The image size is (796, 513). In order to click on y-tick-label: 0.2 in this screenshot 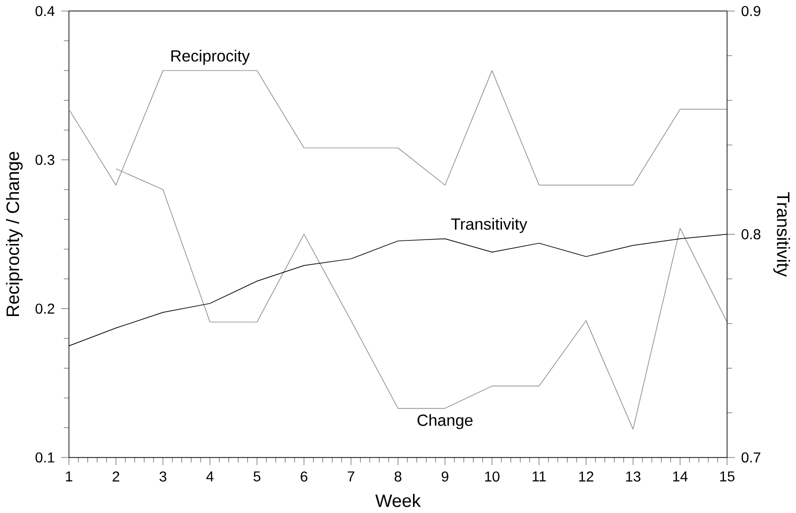, I will do `click(45, 309)`.